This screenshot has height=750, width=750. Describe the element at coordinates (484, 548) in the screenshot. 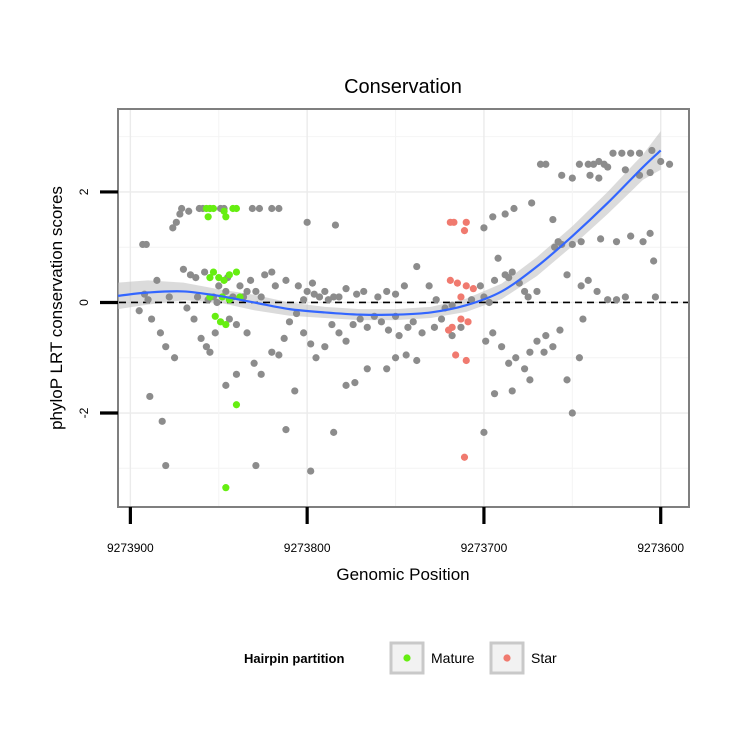

I see `x-tick-label: 9273700` at that location.